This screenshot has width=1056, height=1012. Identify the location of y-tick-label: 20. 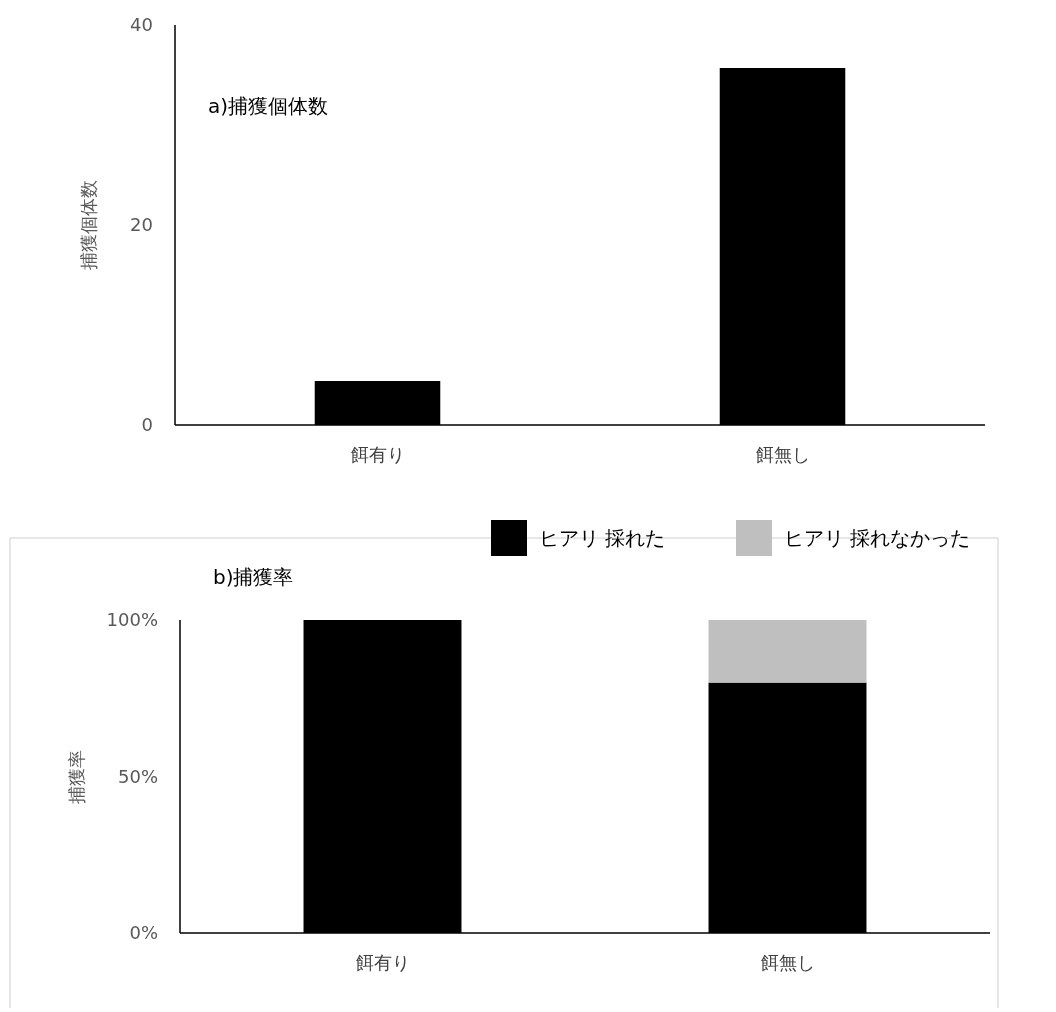
(141, 225).